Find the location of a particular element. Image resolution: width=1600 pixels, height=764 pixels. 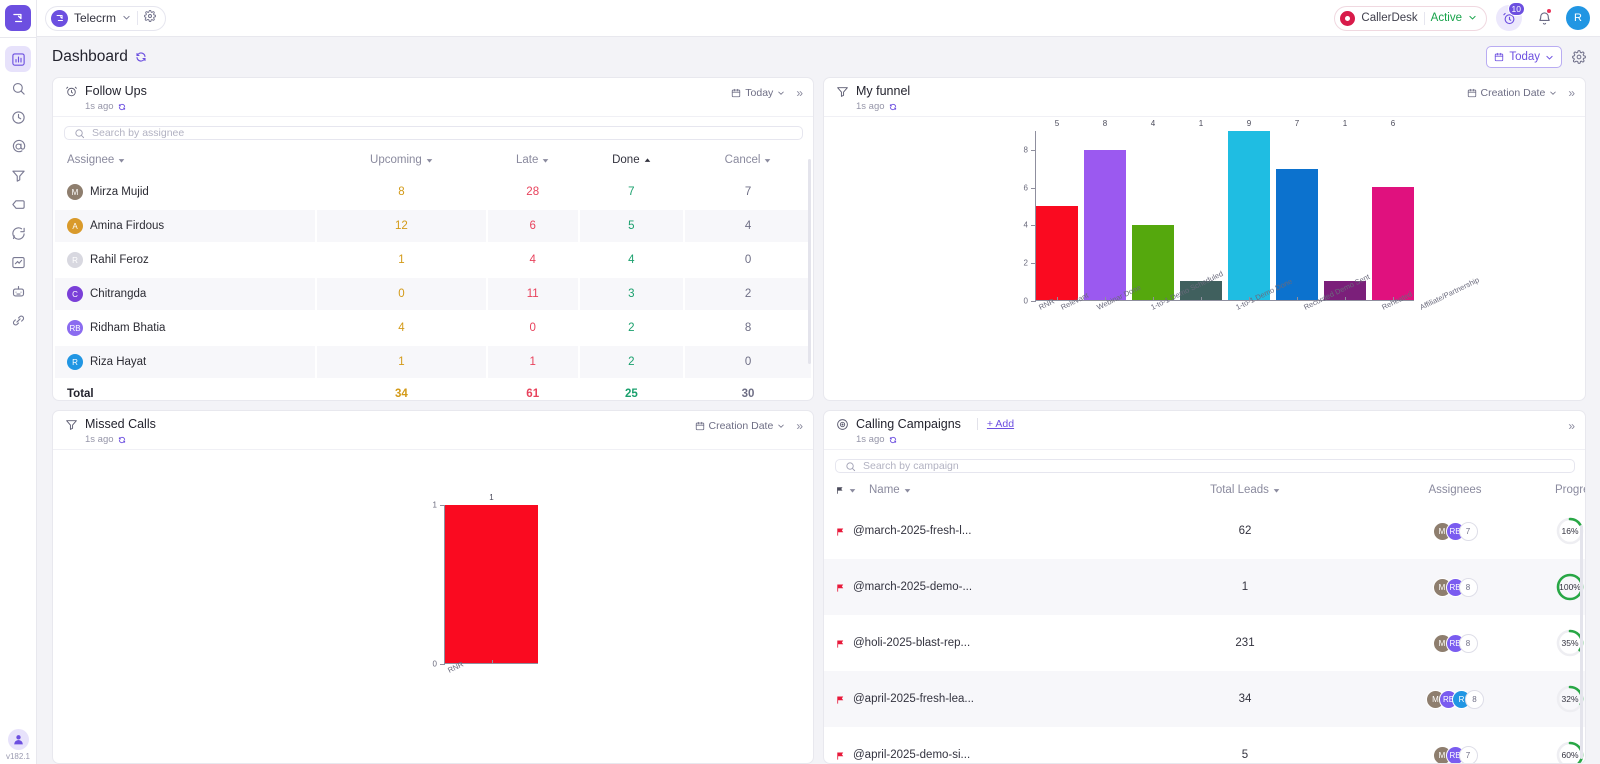

cell-cancel: 4 is located at coordinates (748, 226).